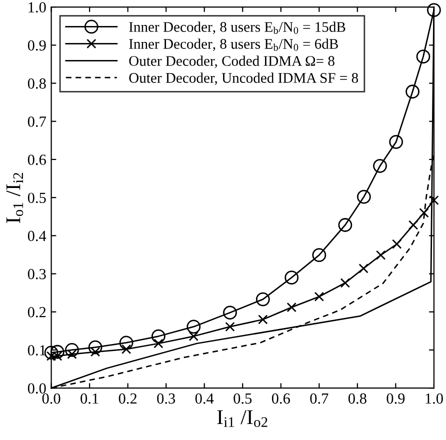 The height and width of the screenshot is (440, 446). Describe the element at coordinates (319, 398) in the screenshot. I see `x-tick-label: 0.7` at that location.